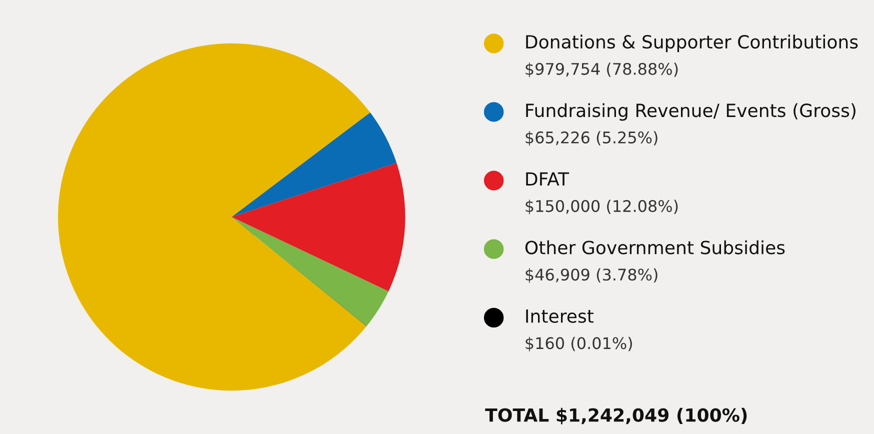  What do you see at coordinates (616, 416) in the screenshot?
I see `text: TOTAL $1,242,049 (100%)` at bounding box center [616, 416].